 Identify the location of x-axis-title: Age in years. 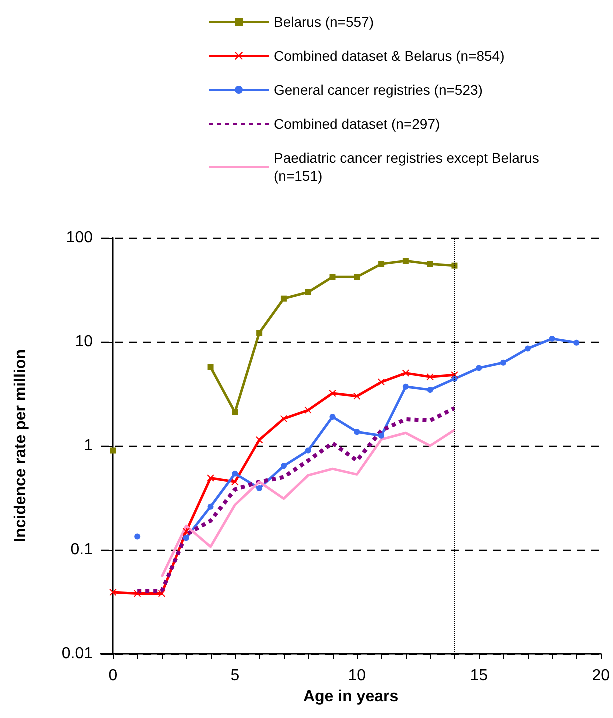
(351, 697).